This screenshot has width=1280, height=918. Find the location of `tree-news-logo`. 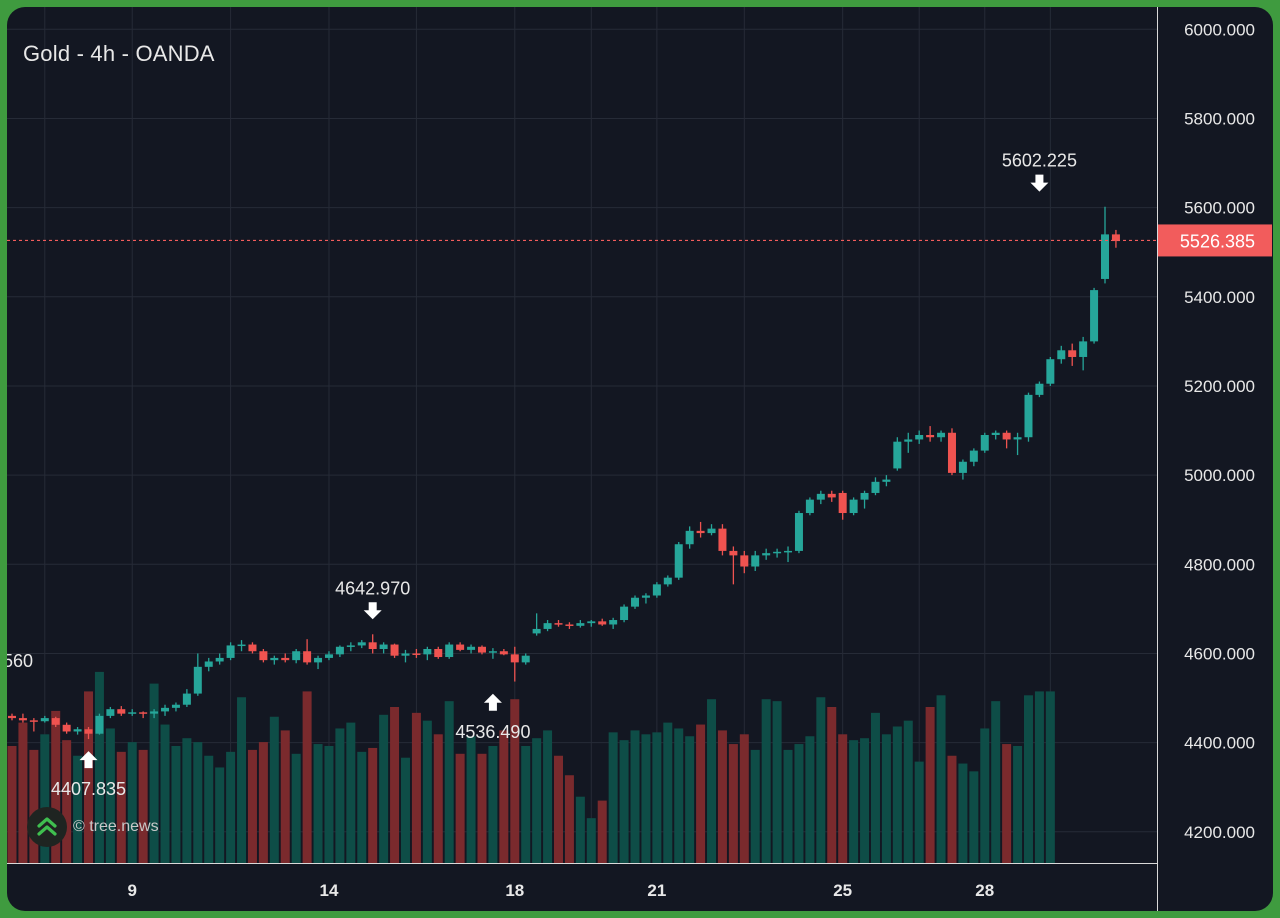

tree-news-logo is located at coordinates (47, 827).